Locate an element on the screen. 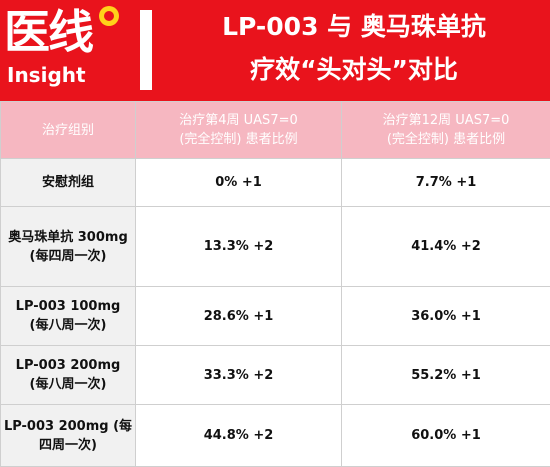 Image resolution: width=550 pixels, height=467 pixels. header-cell-week4: 治疗第4周 UAS7=0 (完全控制) 患者比例 is located at coordinates (239, 130).